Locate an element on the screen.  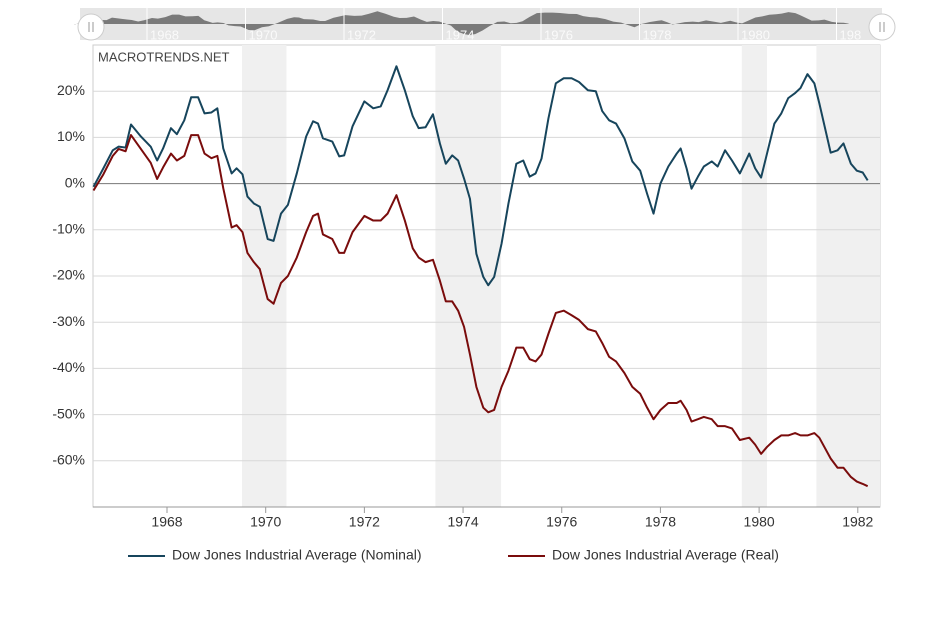
navigator-label: 1972 is located at coordinates (361, 34).